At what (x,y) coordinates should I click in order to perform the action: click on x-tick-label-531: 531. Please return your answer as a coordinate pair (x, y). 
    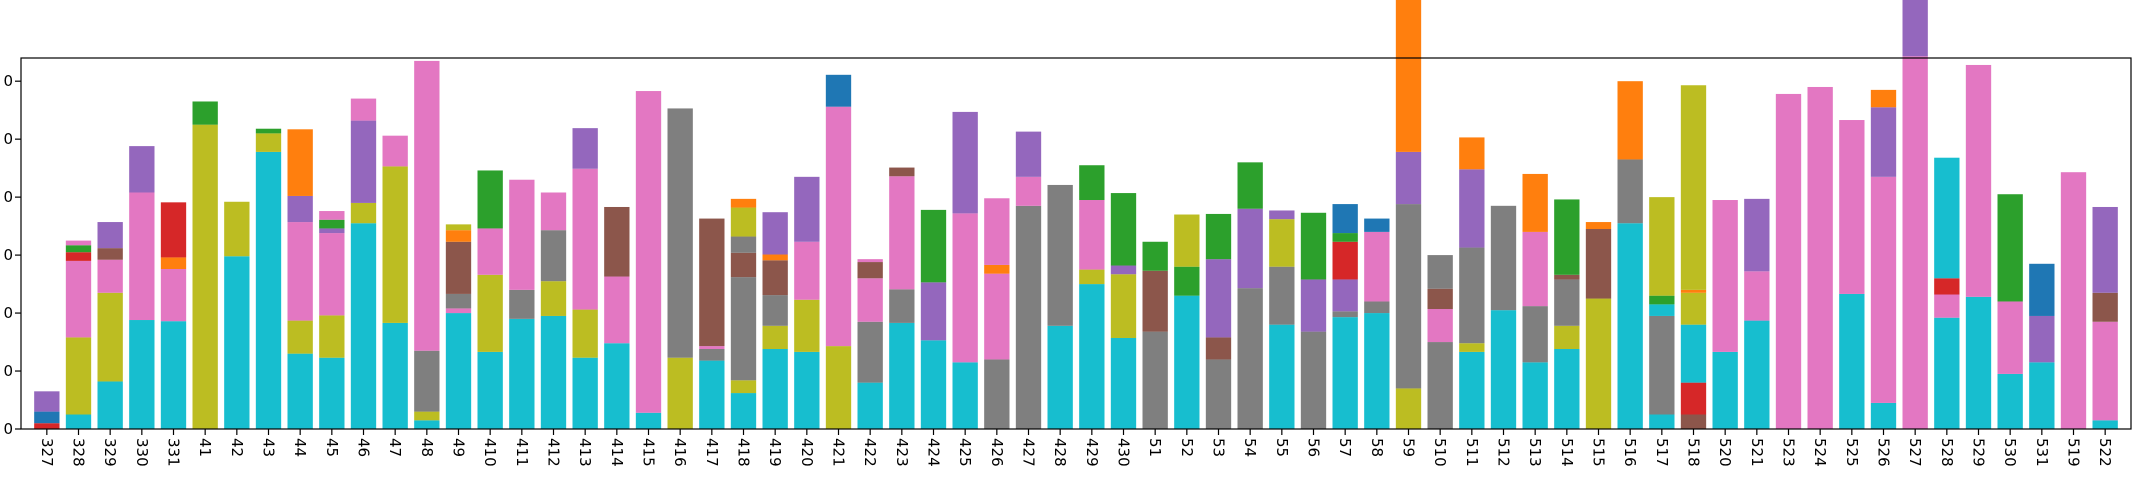
    Looking at the image, I should click on (2042, 452).